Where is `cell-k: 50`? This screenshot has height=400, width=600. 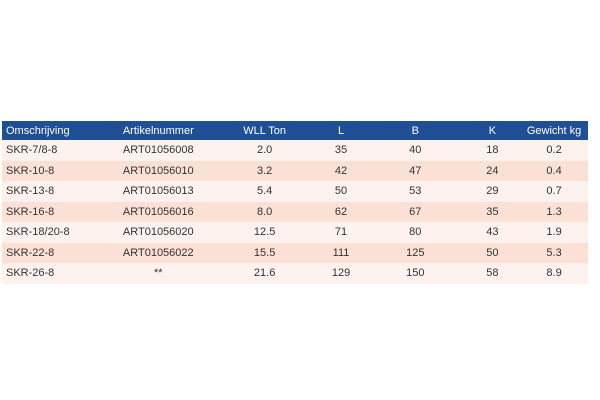
cell-k: 50 is located at coordinates (492, 252).